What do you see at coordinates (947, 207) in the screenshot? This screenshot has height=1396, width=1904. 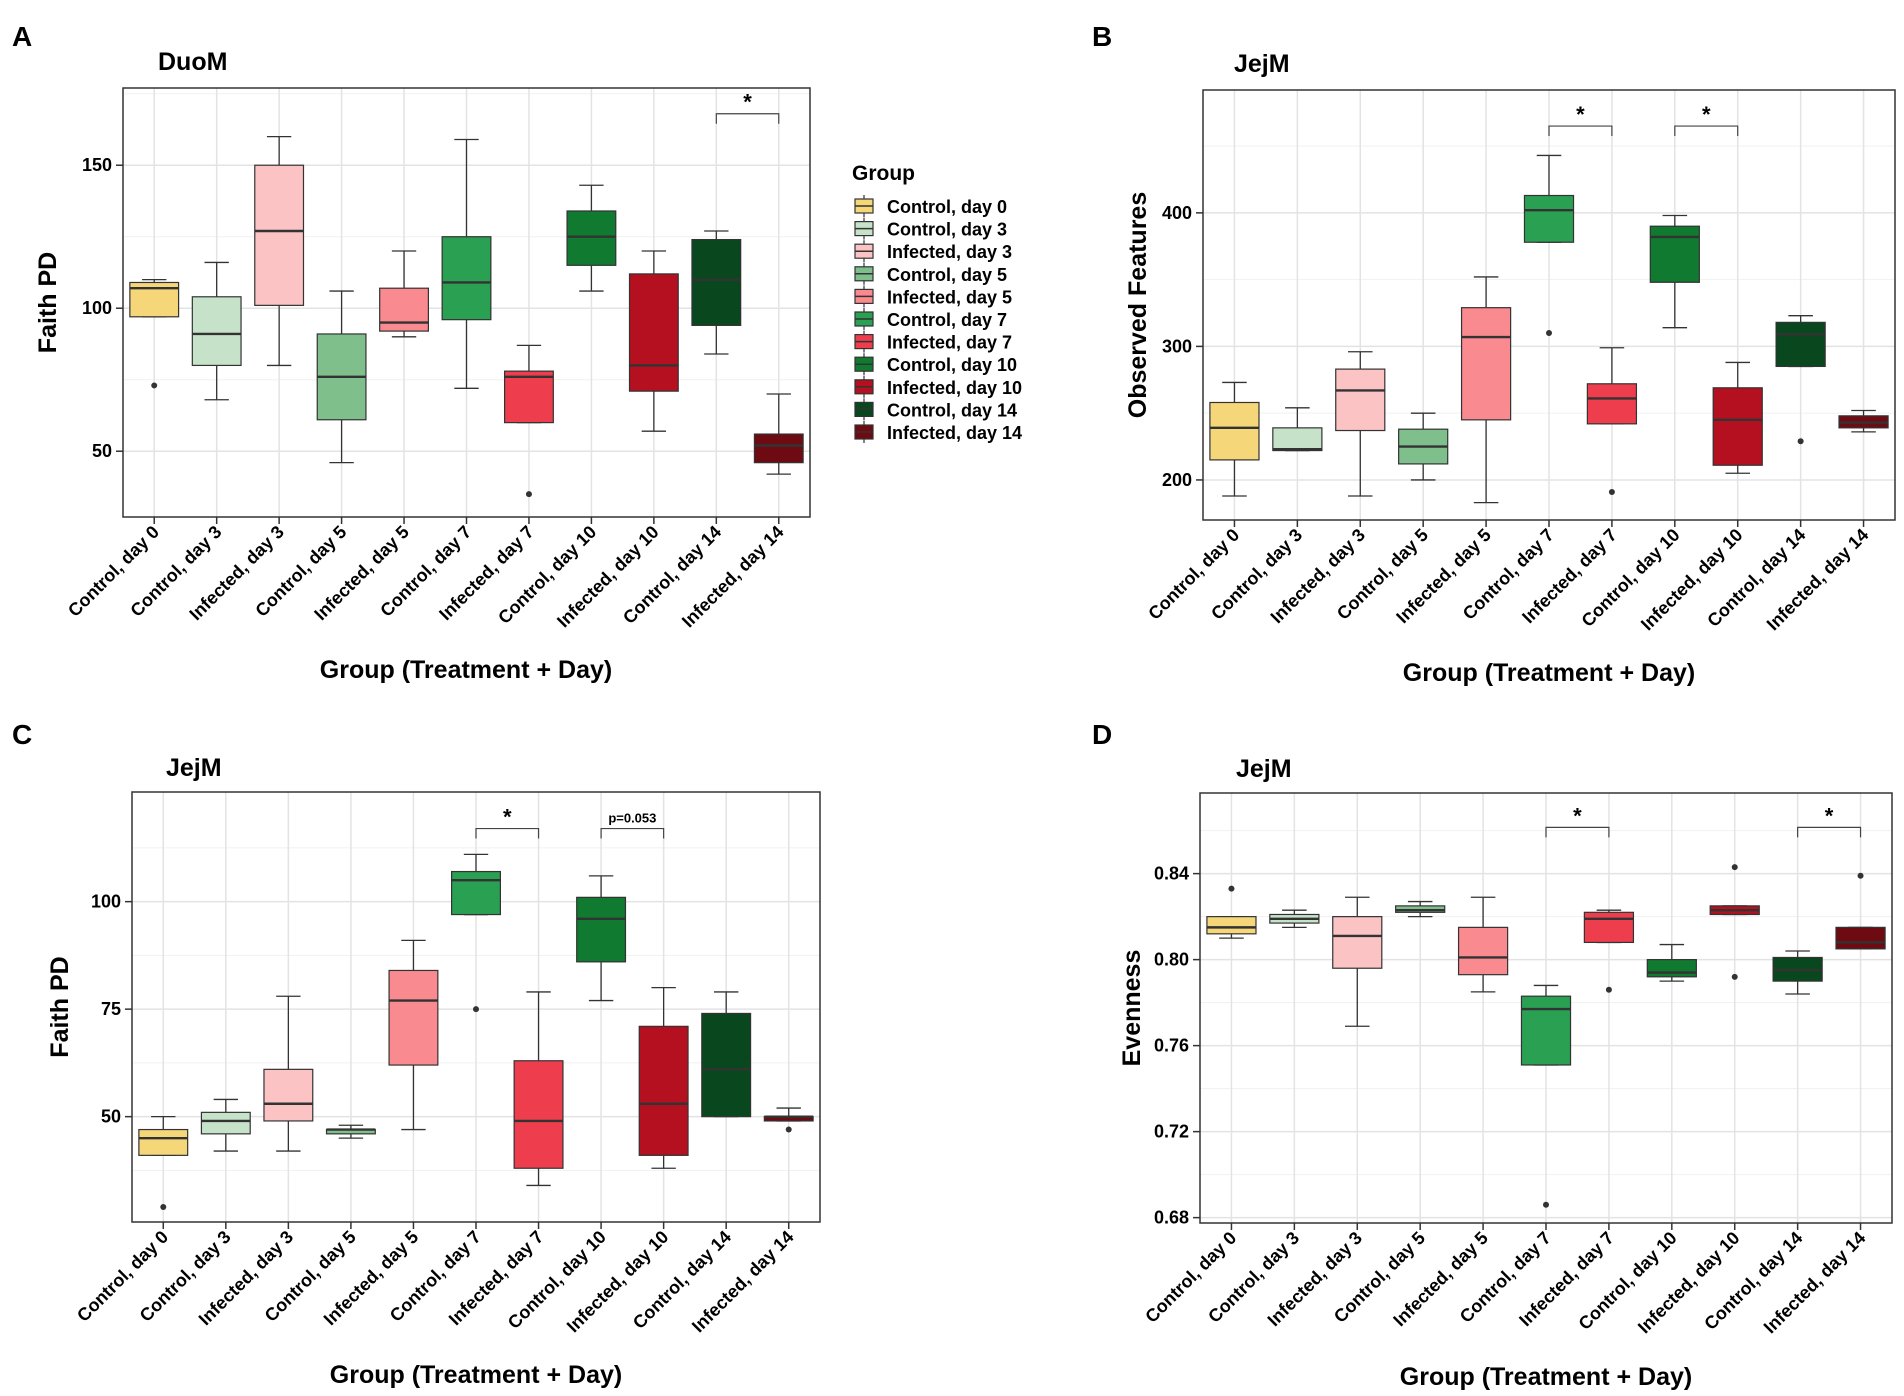 I see `legend-label: Control, day 0` at bounding box center [947, 207].